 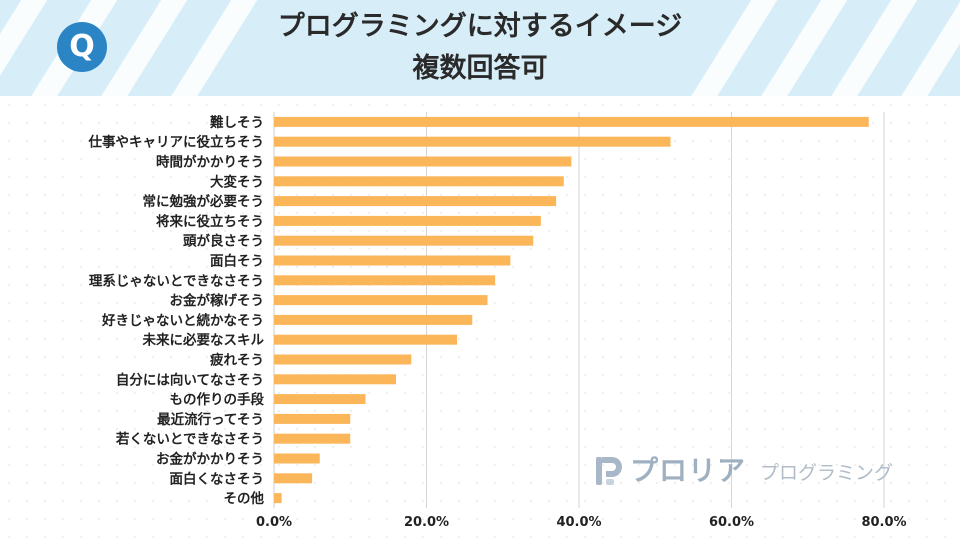 What do you see at coordinates (244, 498) in the screenshot?
I see `category-label: その他` at bounding box center [244, 498].